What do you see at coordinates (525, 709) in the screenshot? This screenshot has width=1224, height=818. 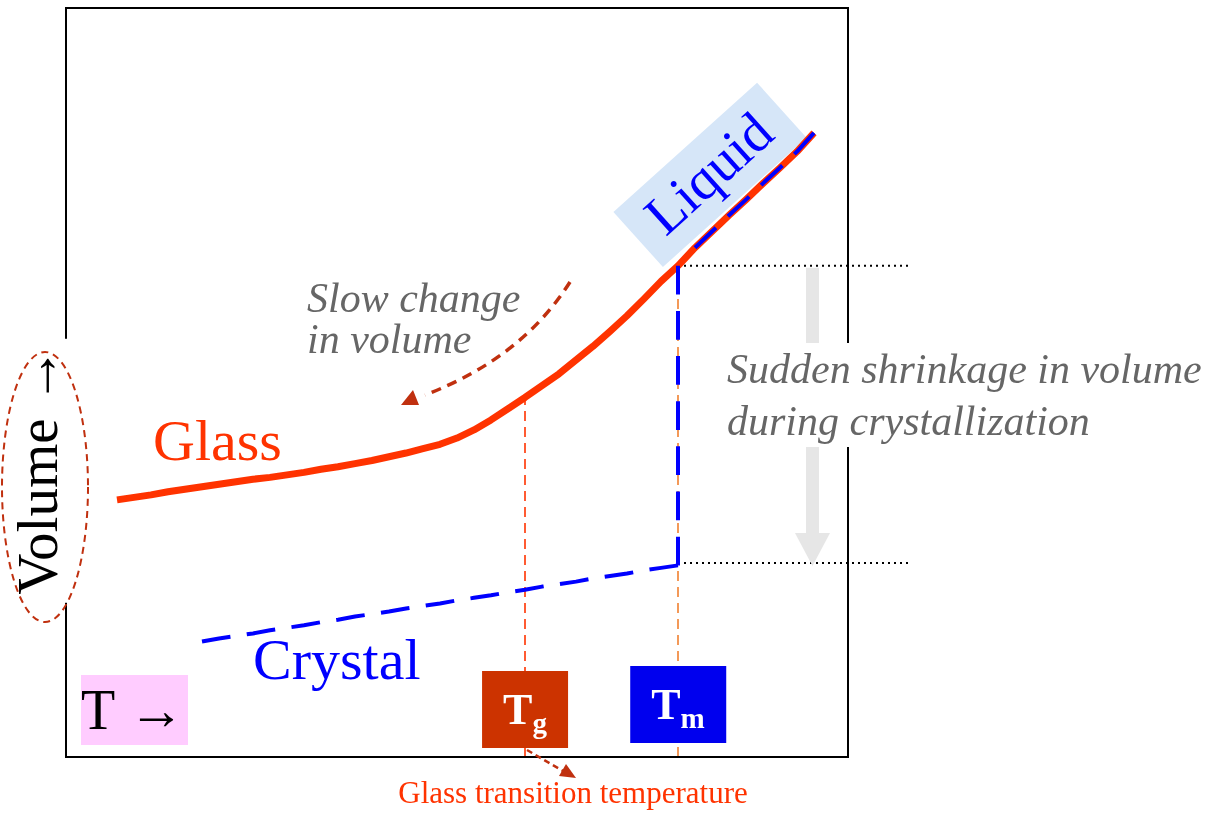 I see `x-tick-label: T$_{g}$` at bounding box center [525, 709].